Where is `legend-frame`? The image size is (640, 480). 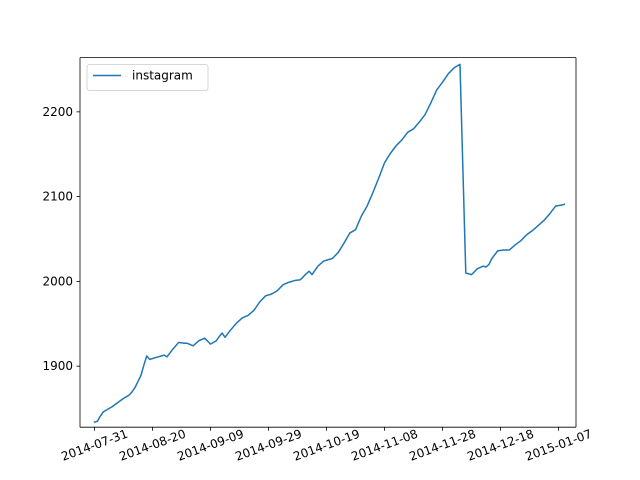
legend-frame is located at coordinates (147, 77).